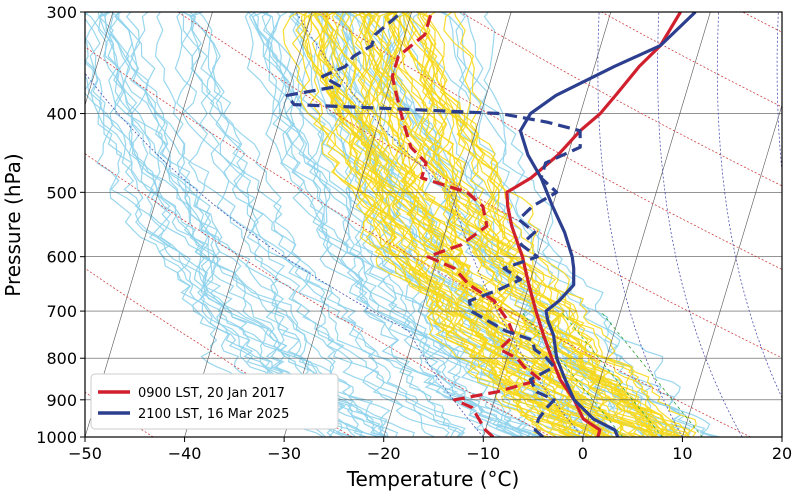 The image size is (800, 498). I want to click on y-tick-label: 500, so click(61, 192).